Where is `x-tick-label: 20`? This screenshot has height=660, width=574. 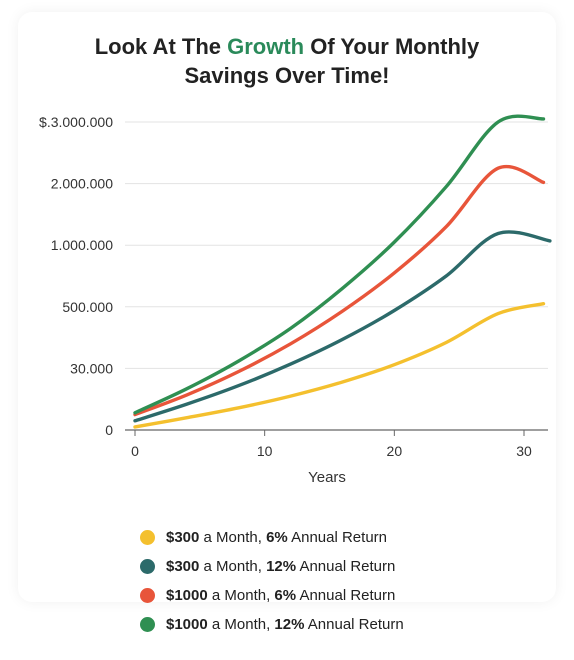 x-tick-label: 20 is located at coordinates (395, 451).